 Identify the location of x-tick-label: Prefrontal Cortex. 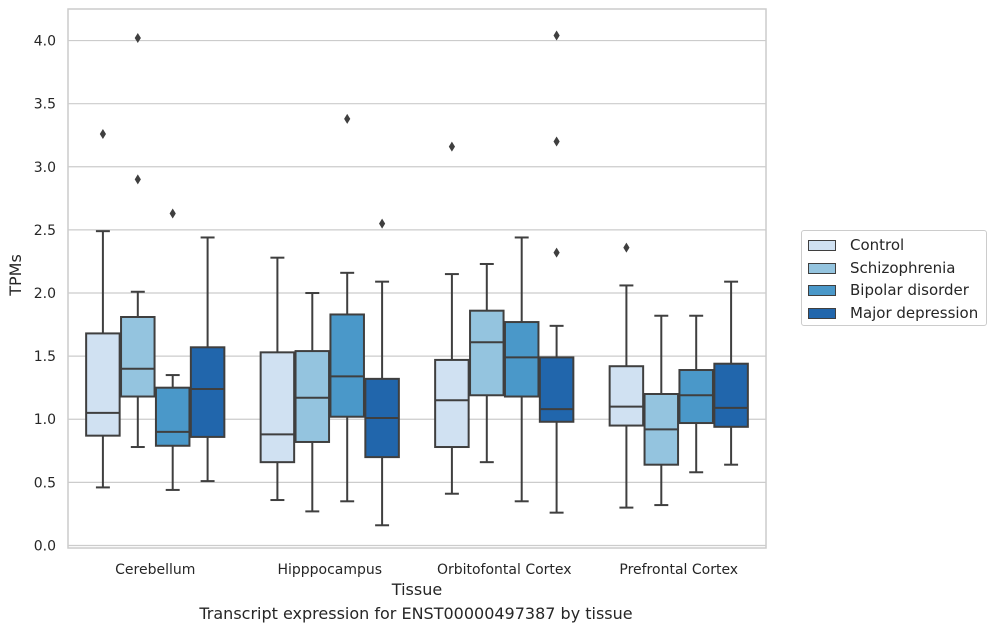
(678, 570).